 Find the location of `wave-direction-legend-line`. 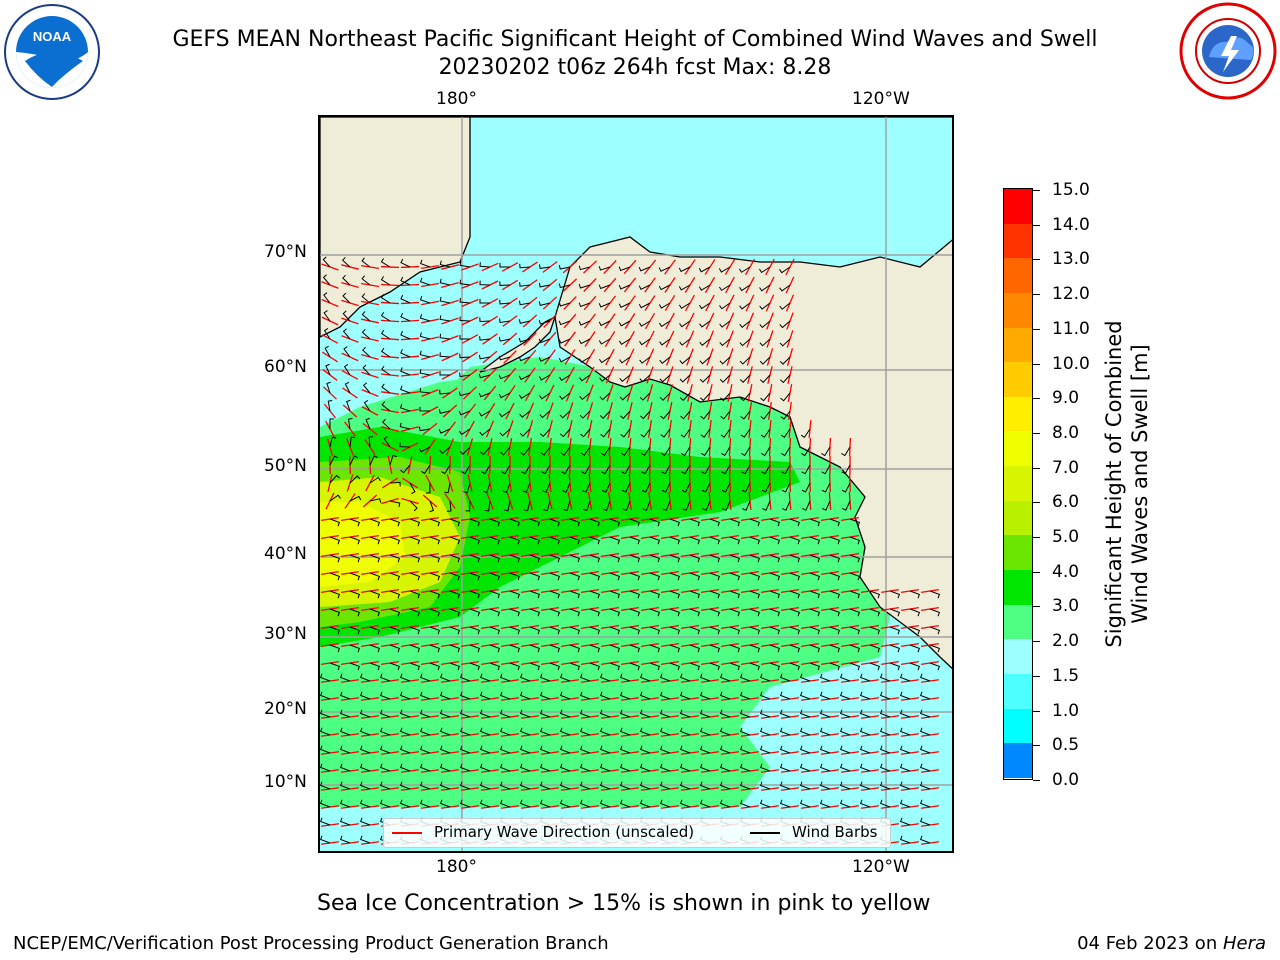

wave-direction-legend-line is located at coordinates (407, 833).